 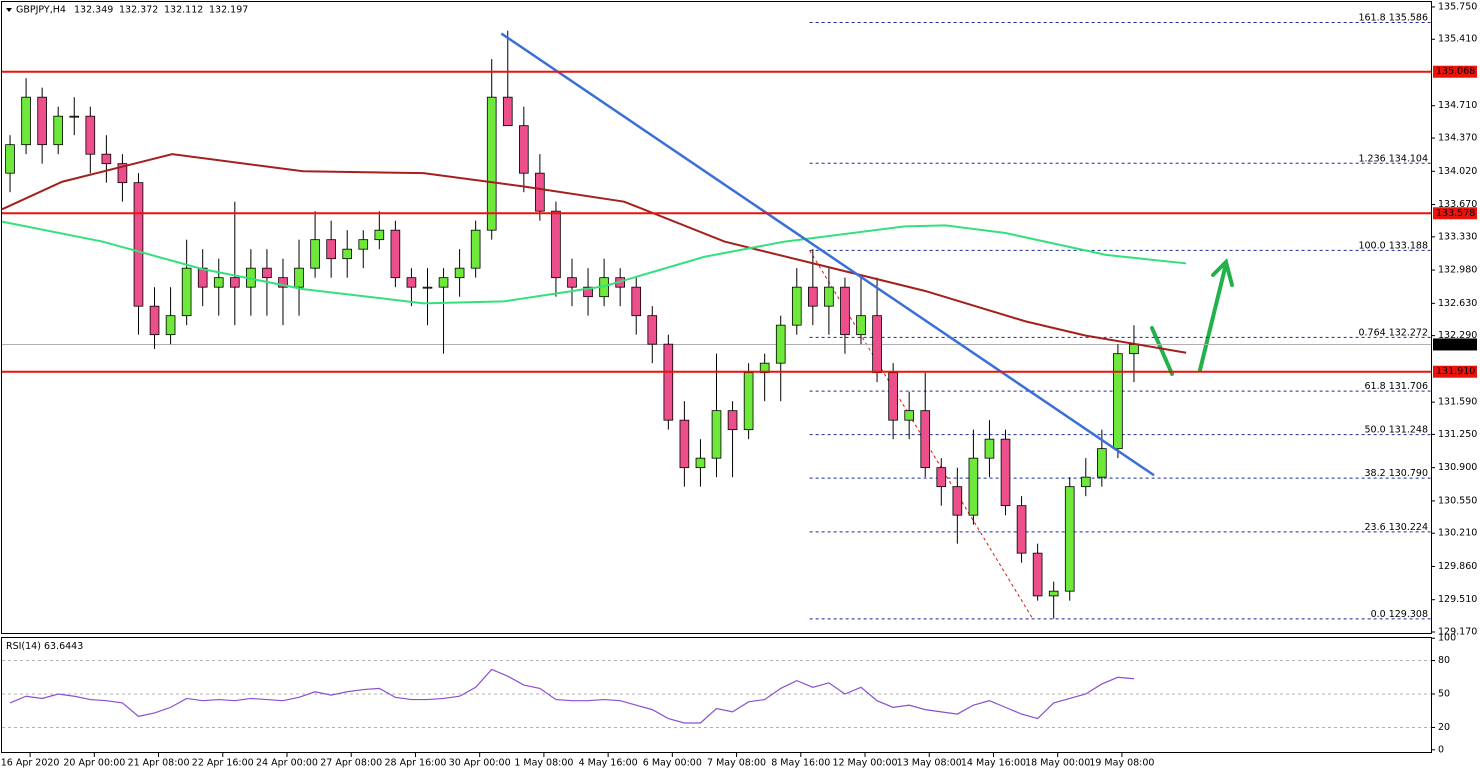 What do you see at coordinates (1457, 270) in the screenshot?
I see `y-tick-label: 132.980` at bounding box center [1457, 270].